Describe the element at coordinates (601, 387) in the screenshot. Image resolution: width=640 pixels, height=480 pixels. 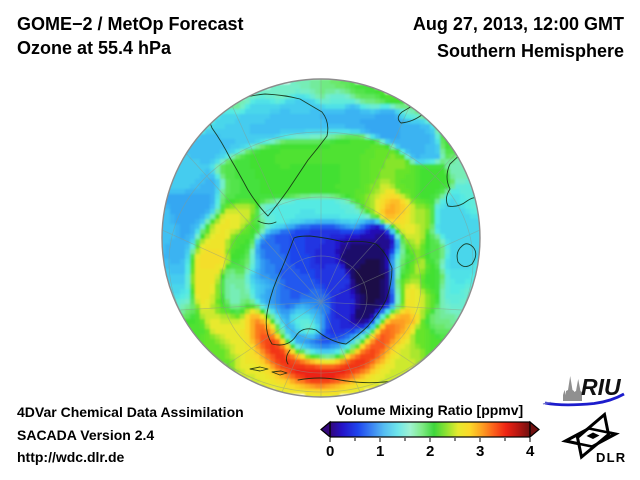
I see `svg-text: RIU` at that location.